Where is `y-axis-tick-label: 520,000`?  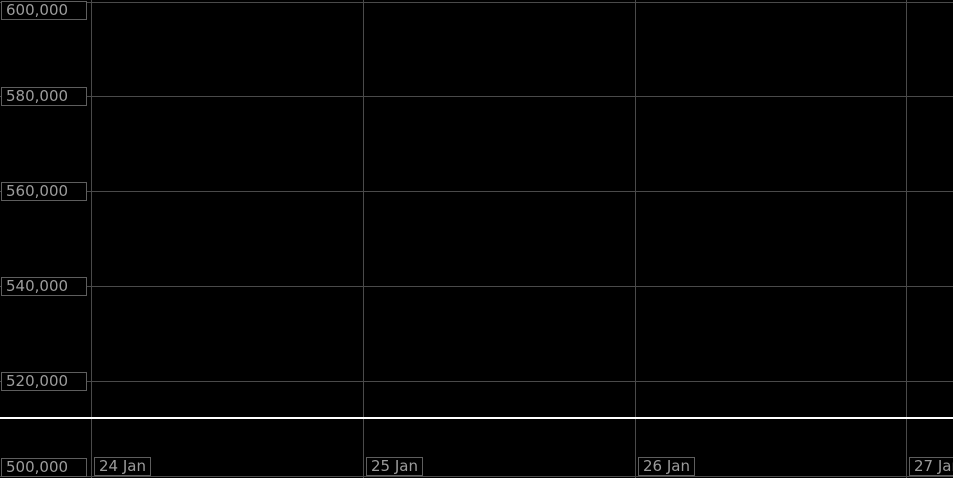
y-axis-tick-label: 520,000 is located at coordinates (44, 381).